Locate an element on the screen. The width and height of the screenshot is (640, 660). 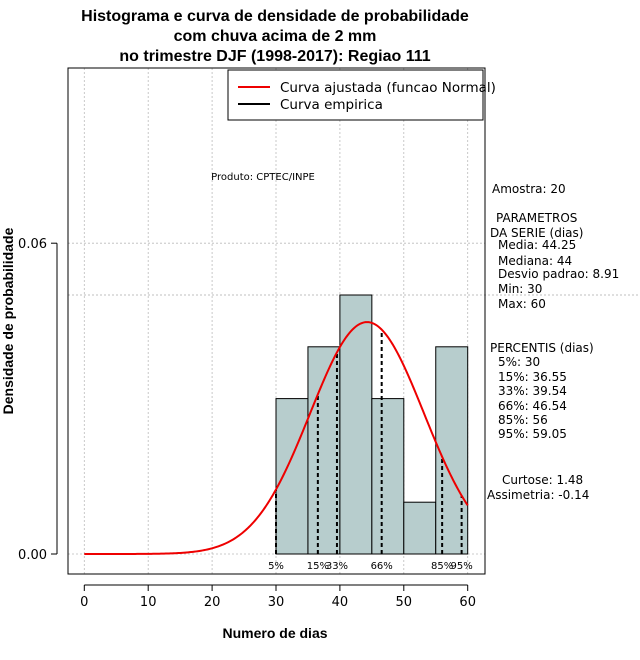
x-tick-label: 10 is located at coordinates (148, 602).